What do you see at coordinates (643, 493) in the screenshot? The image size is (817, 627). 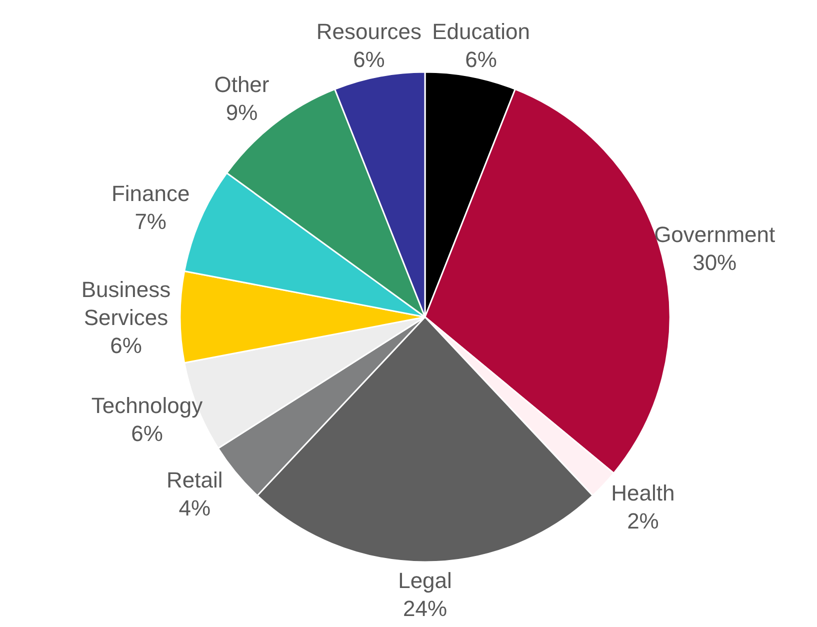 I see `slice-label: Health` at bounding box center [643, 493].